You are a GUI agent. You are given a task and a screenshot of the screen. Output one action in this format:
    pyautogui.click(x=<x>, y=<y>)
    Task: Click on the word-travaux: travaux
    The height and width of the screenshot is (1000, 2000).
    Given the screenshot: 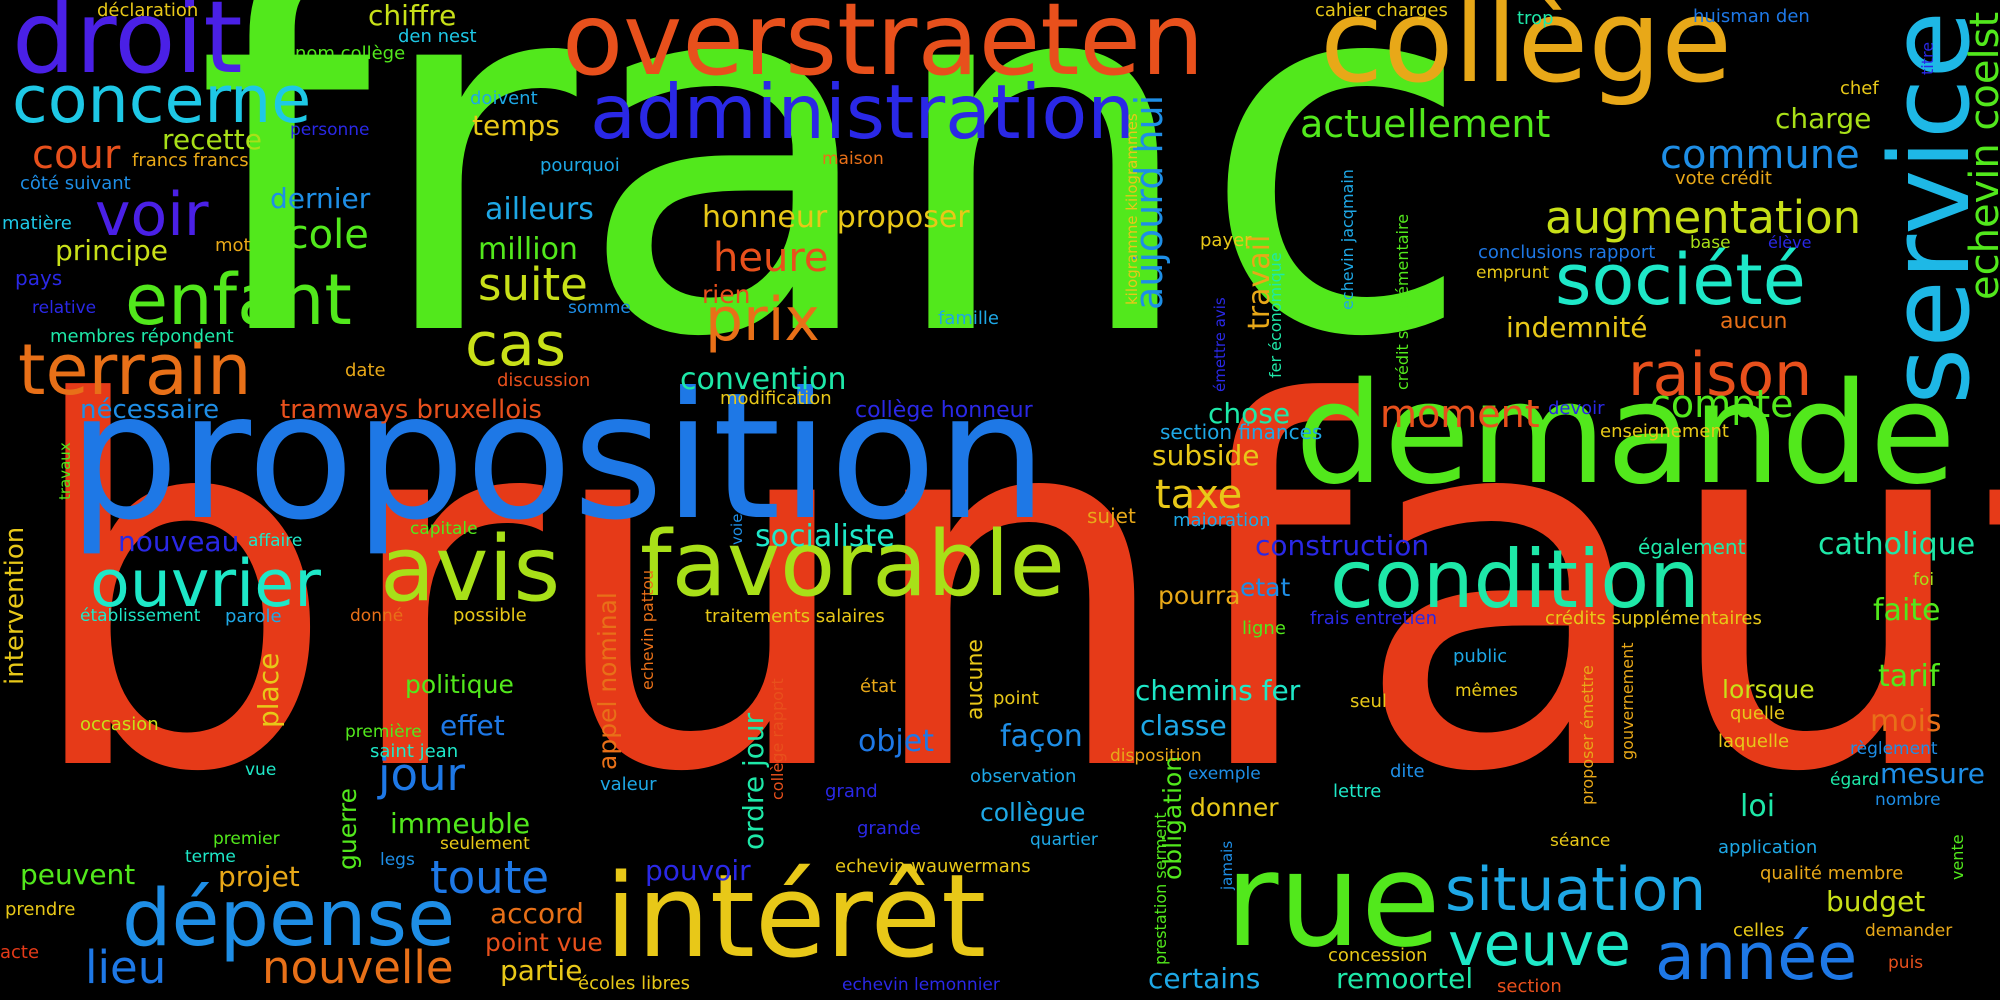 What is the action you would take?
    pyautogui.click(x=65, y=471)
    